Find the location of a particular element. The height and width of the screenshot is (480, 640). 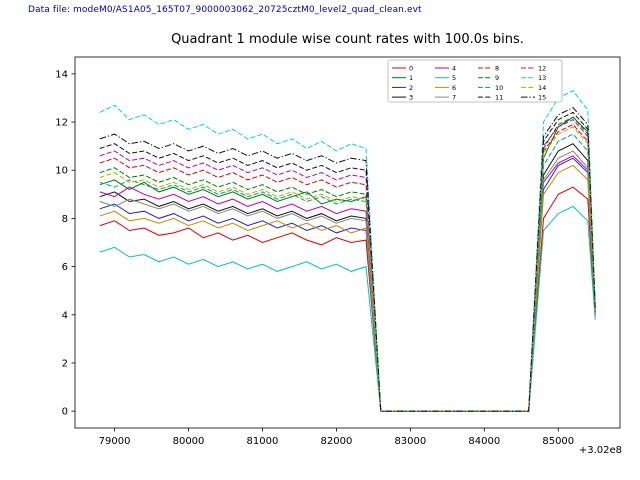

x-tick-label: 80000 is located at coordinates (189, 441).